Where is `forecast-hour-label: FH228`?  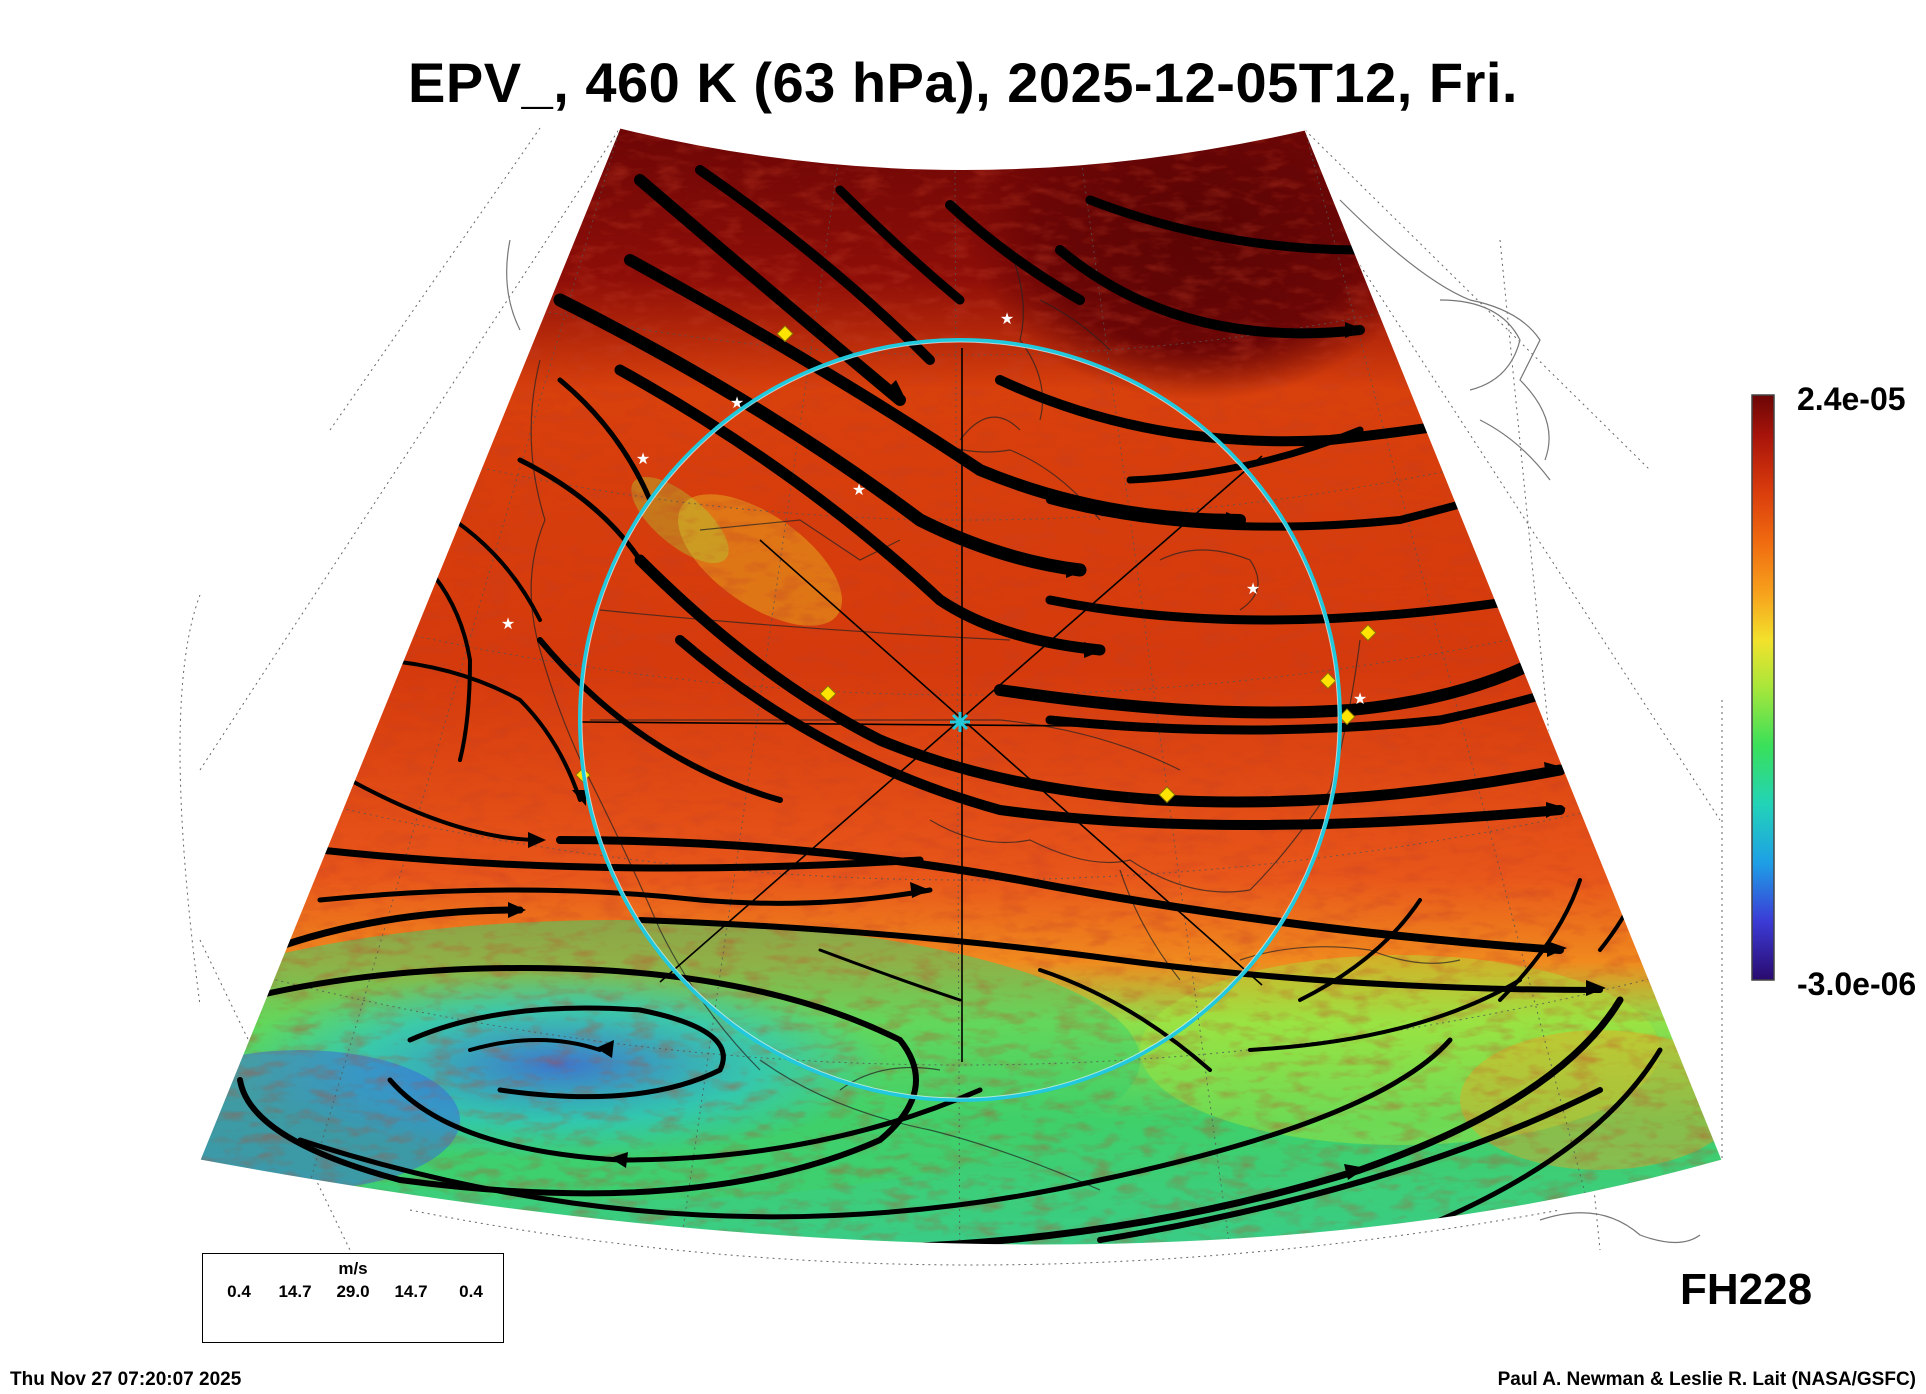 forecast-hour-label: FH228 is located at coordinates (1746, 1289).